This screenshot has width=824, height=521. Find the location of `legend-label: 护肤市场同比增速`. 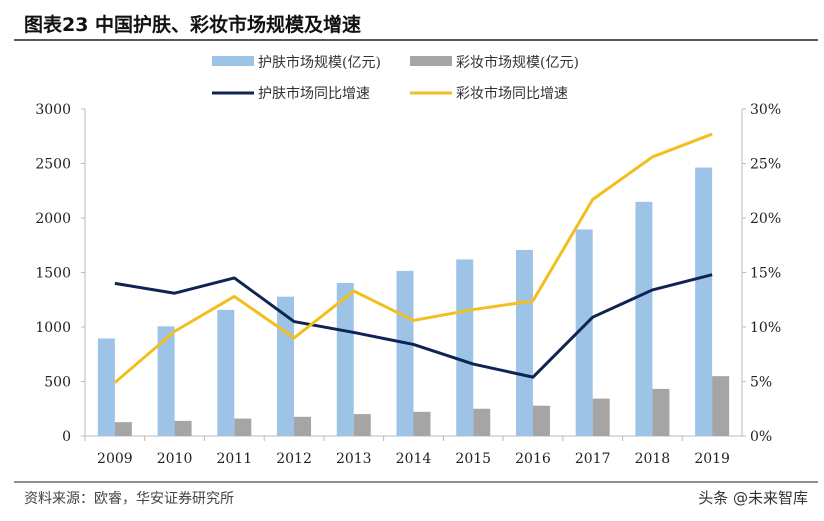

legend-label: 护肤市场同比增速 is located at coordinates (314, 93).